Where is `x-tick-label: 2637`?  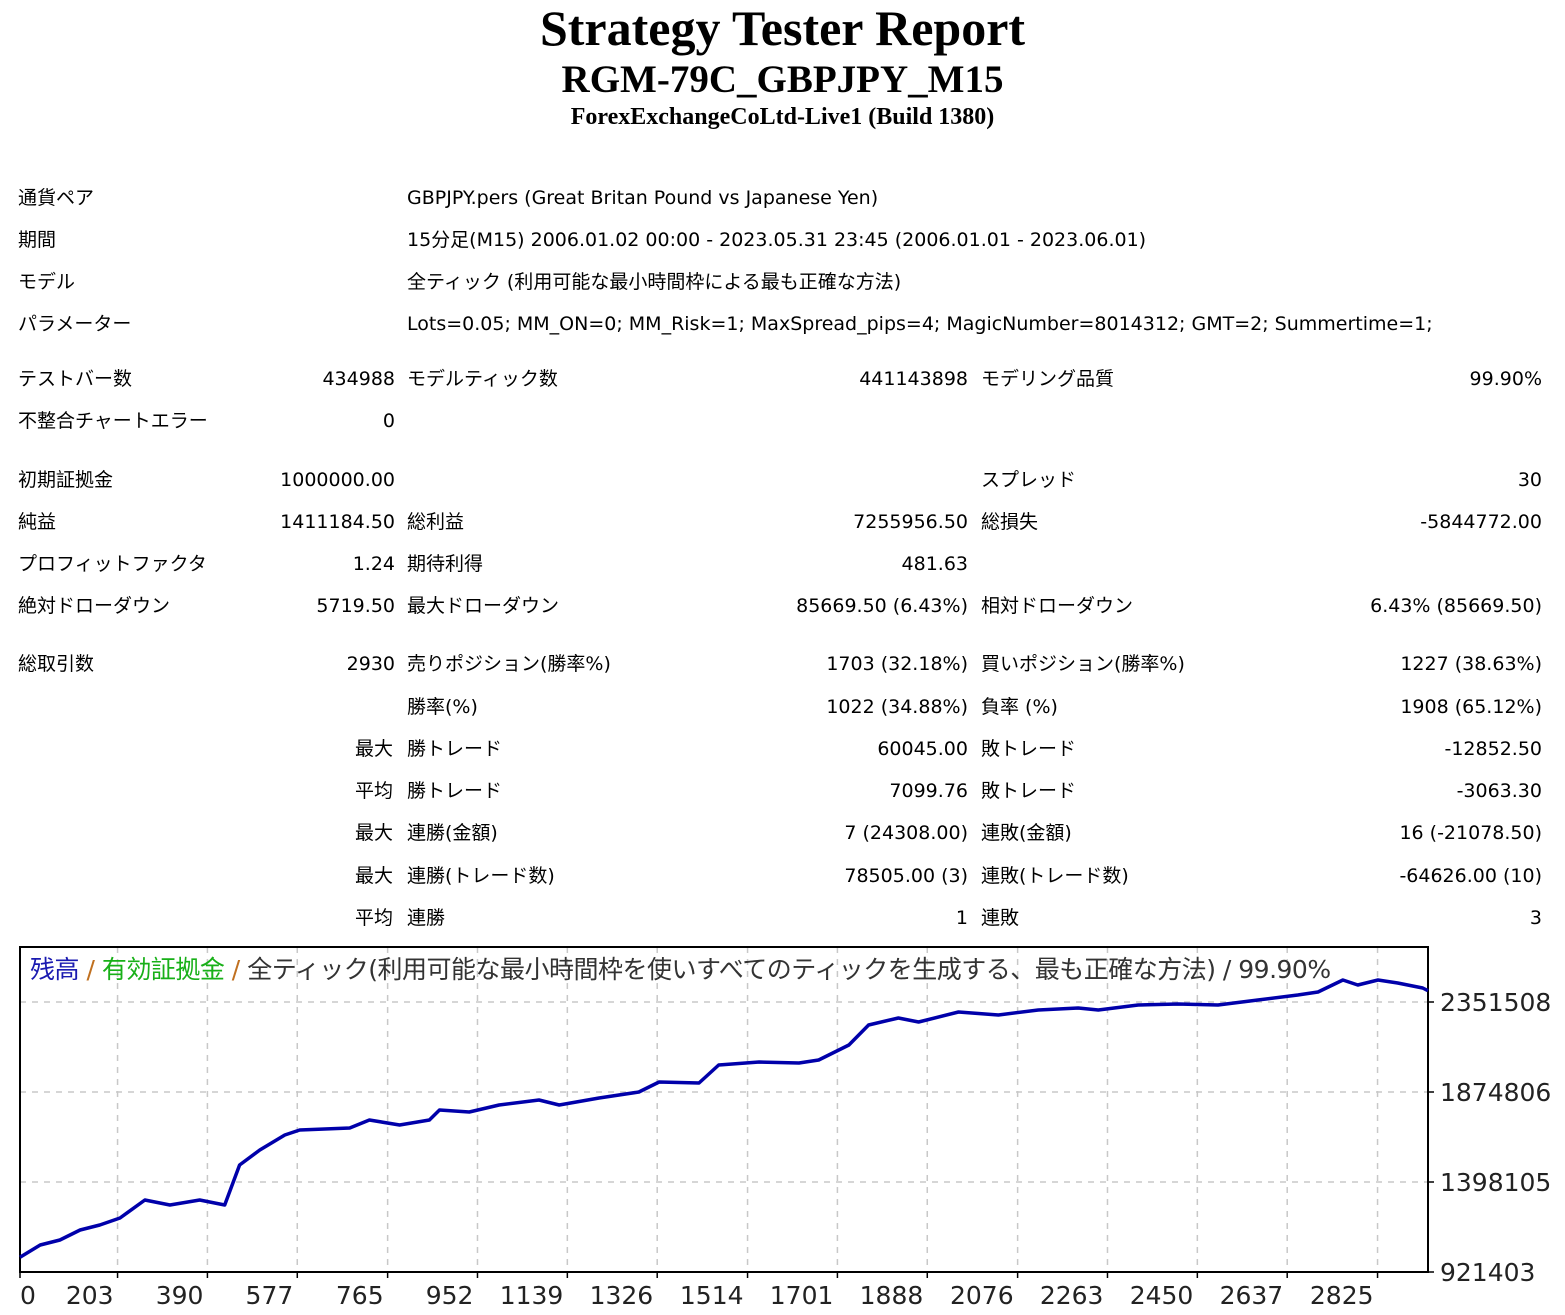 x-tick-label: 2637 is located at coordinates (1252, 1295).